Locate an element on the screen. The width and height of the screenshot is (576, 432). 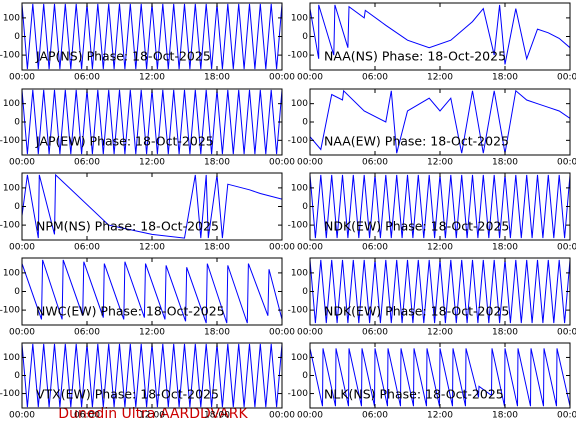
panel-title: JAP(EW) Phase: 18-Oct-2025 is located at coordinates (124, 141).